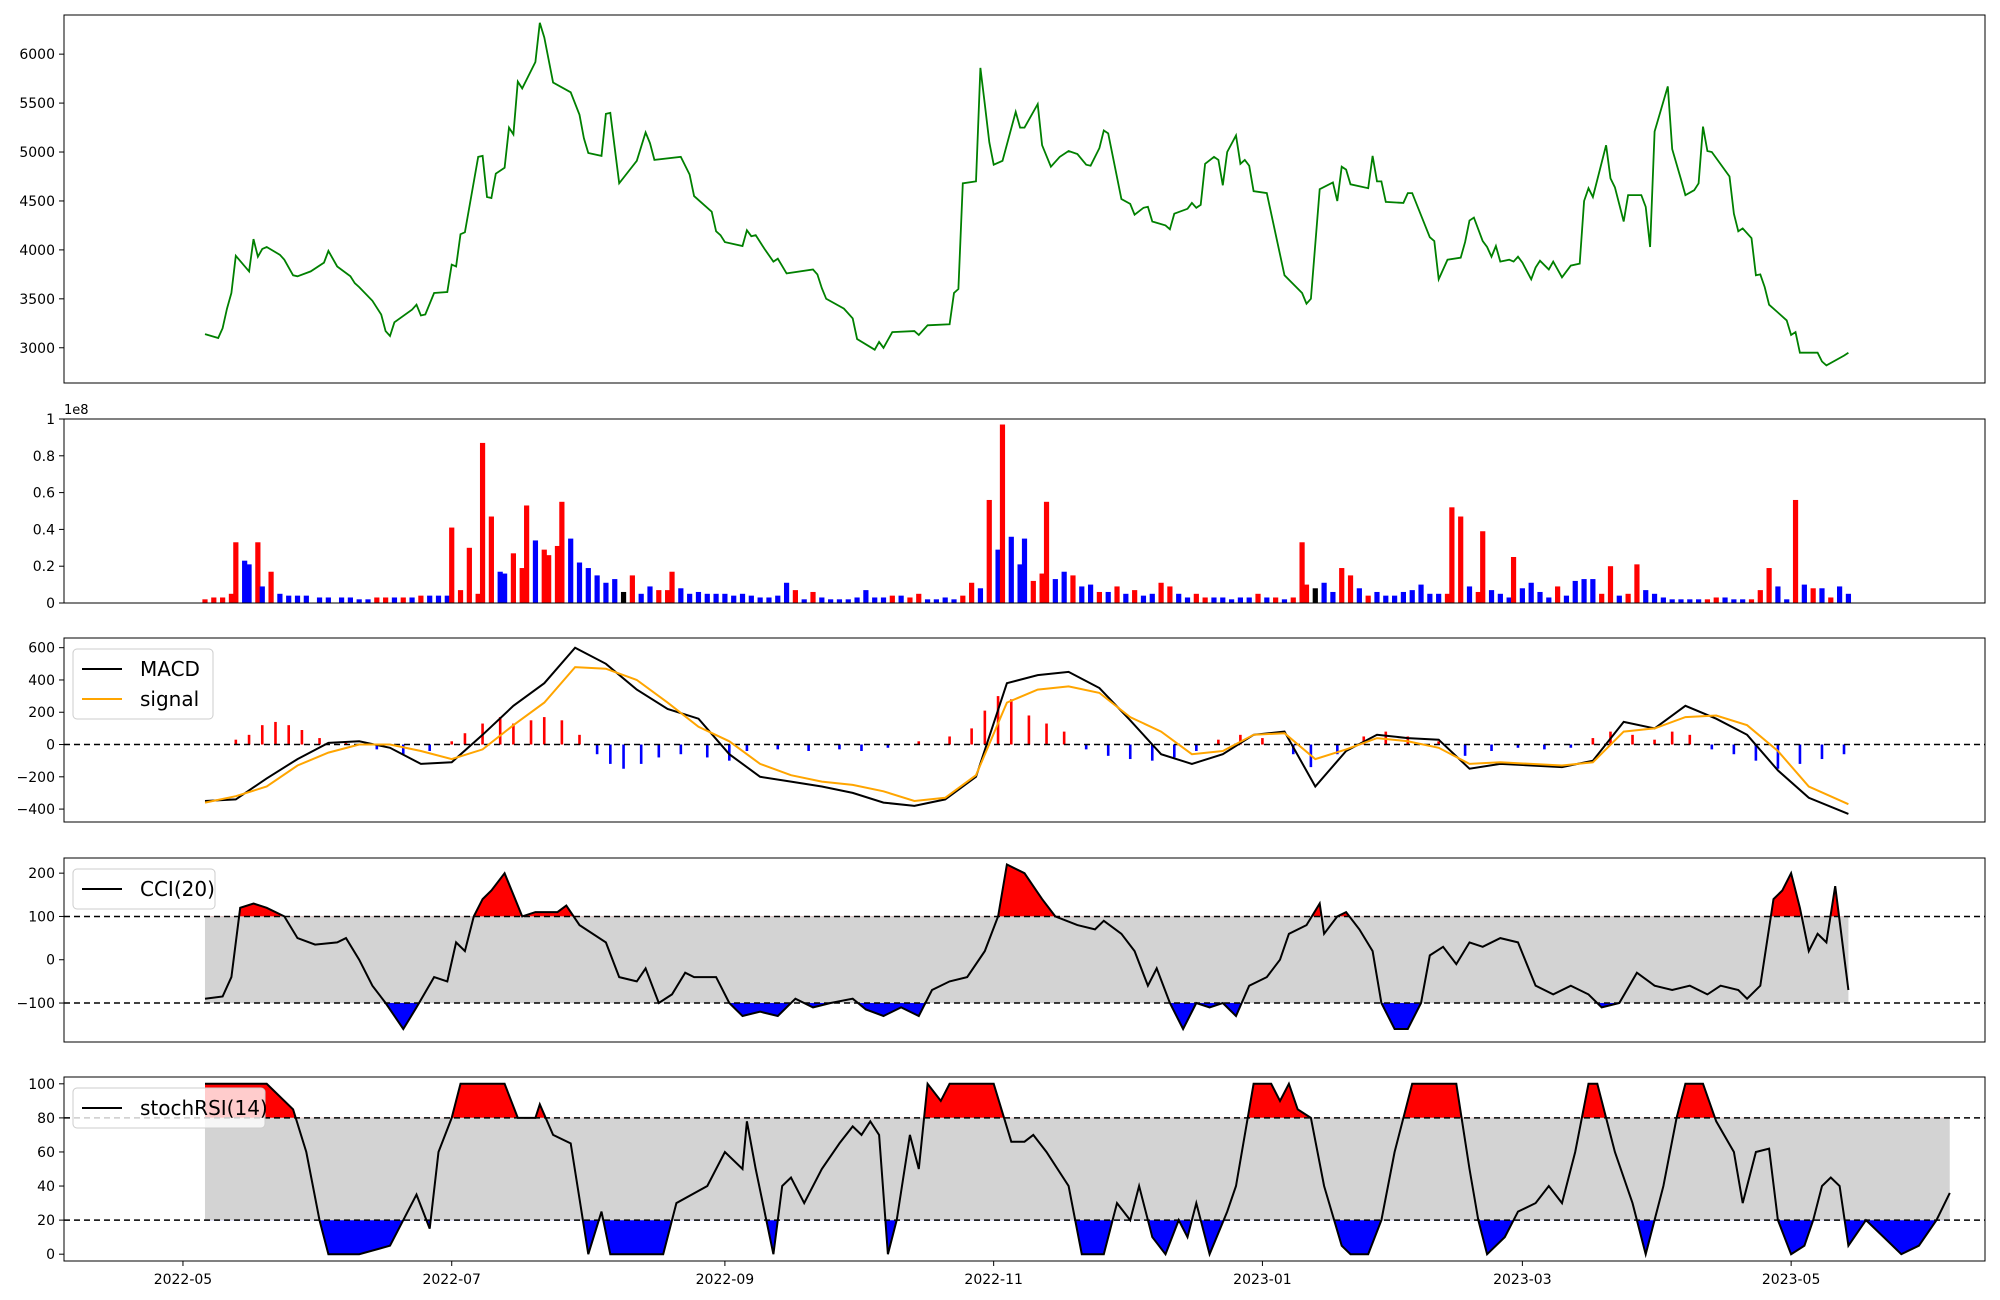  I want to click on y-tick-label: 4000, so click(37, 251).